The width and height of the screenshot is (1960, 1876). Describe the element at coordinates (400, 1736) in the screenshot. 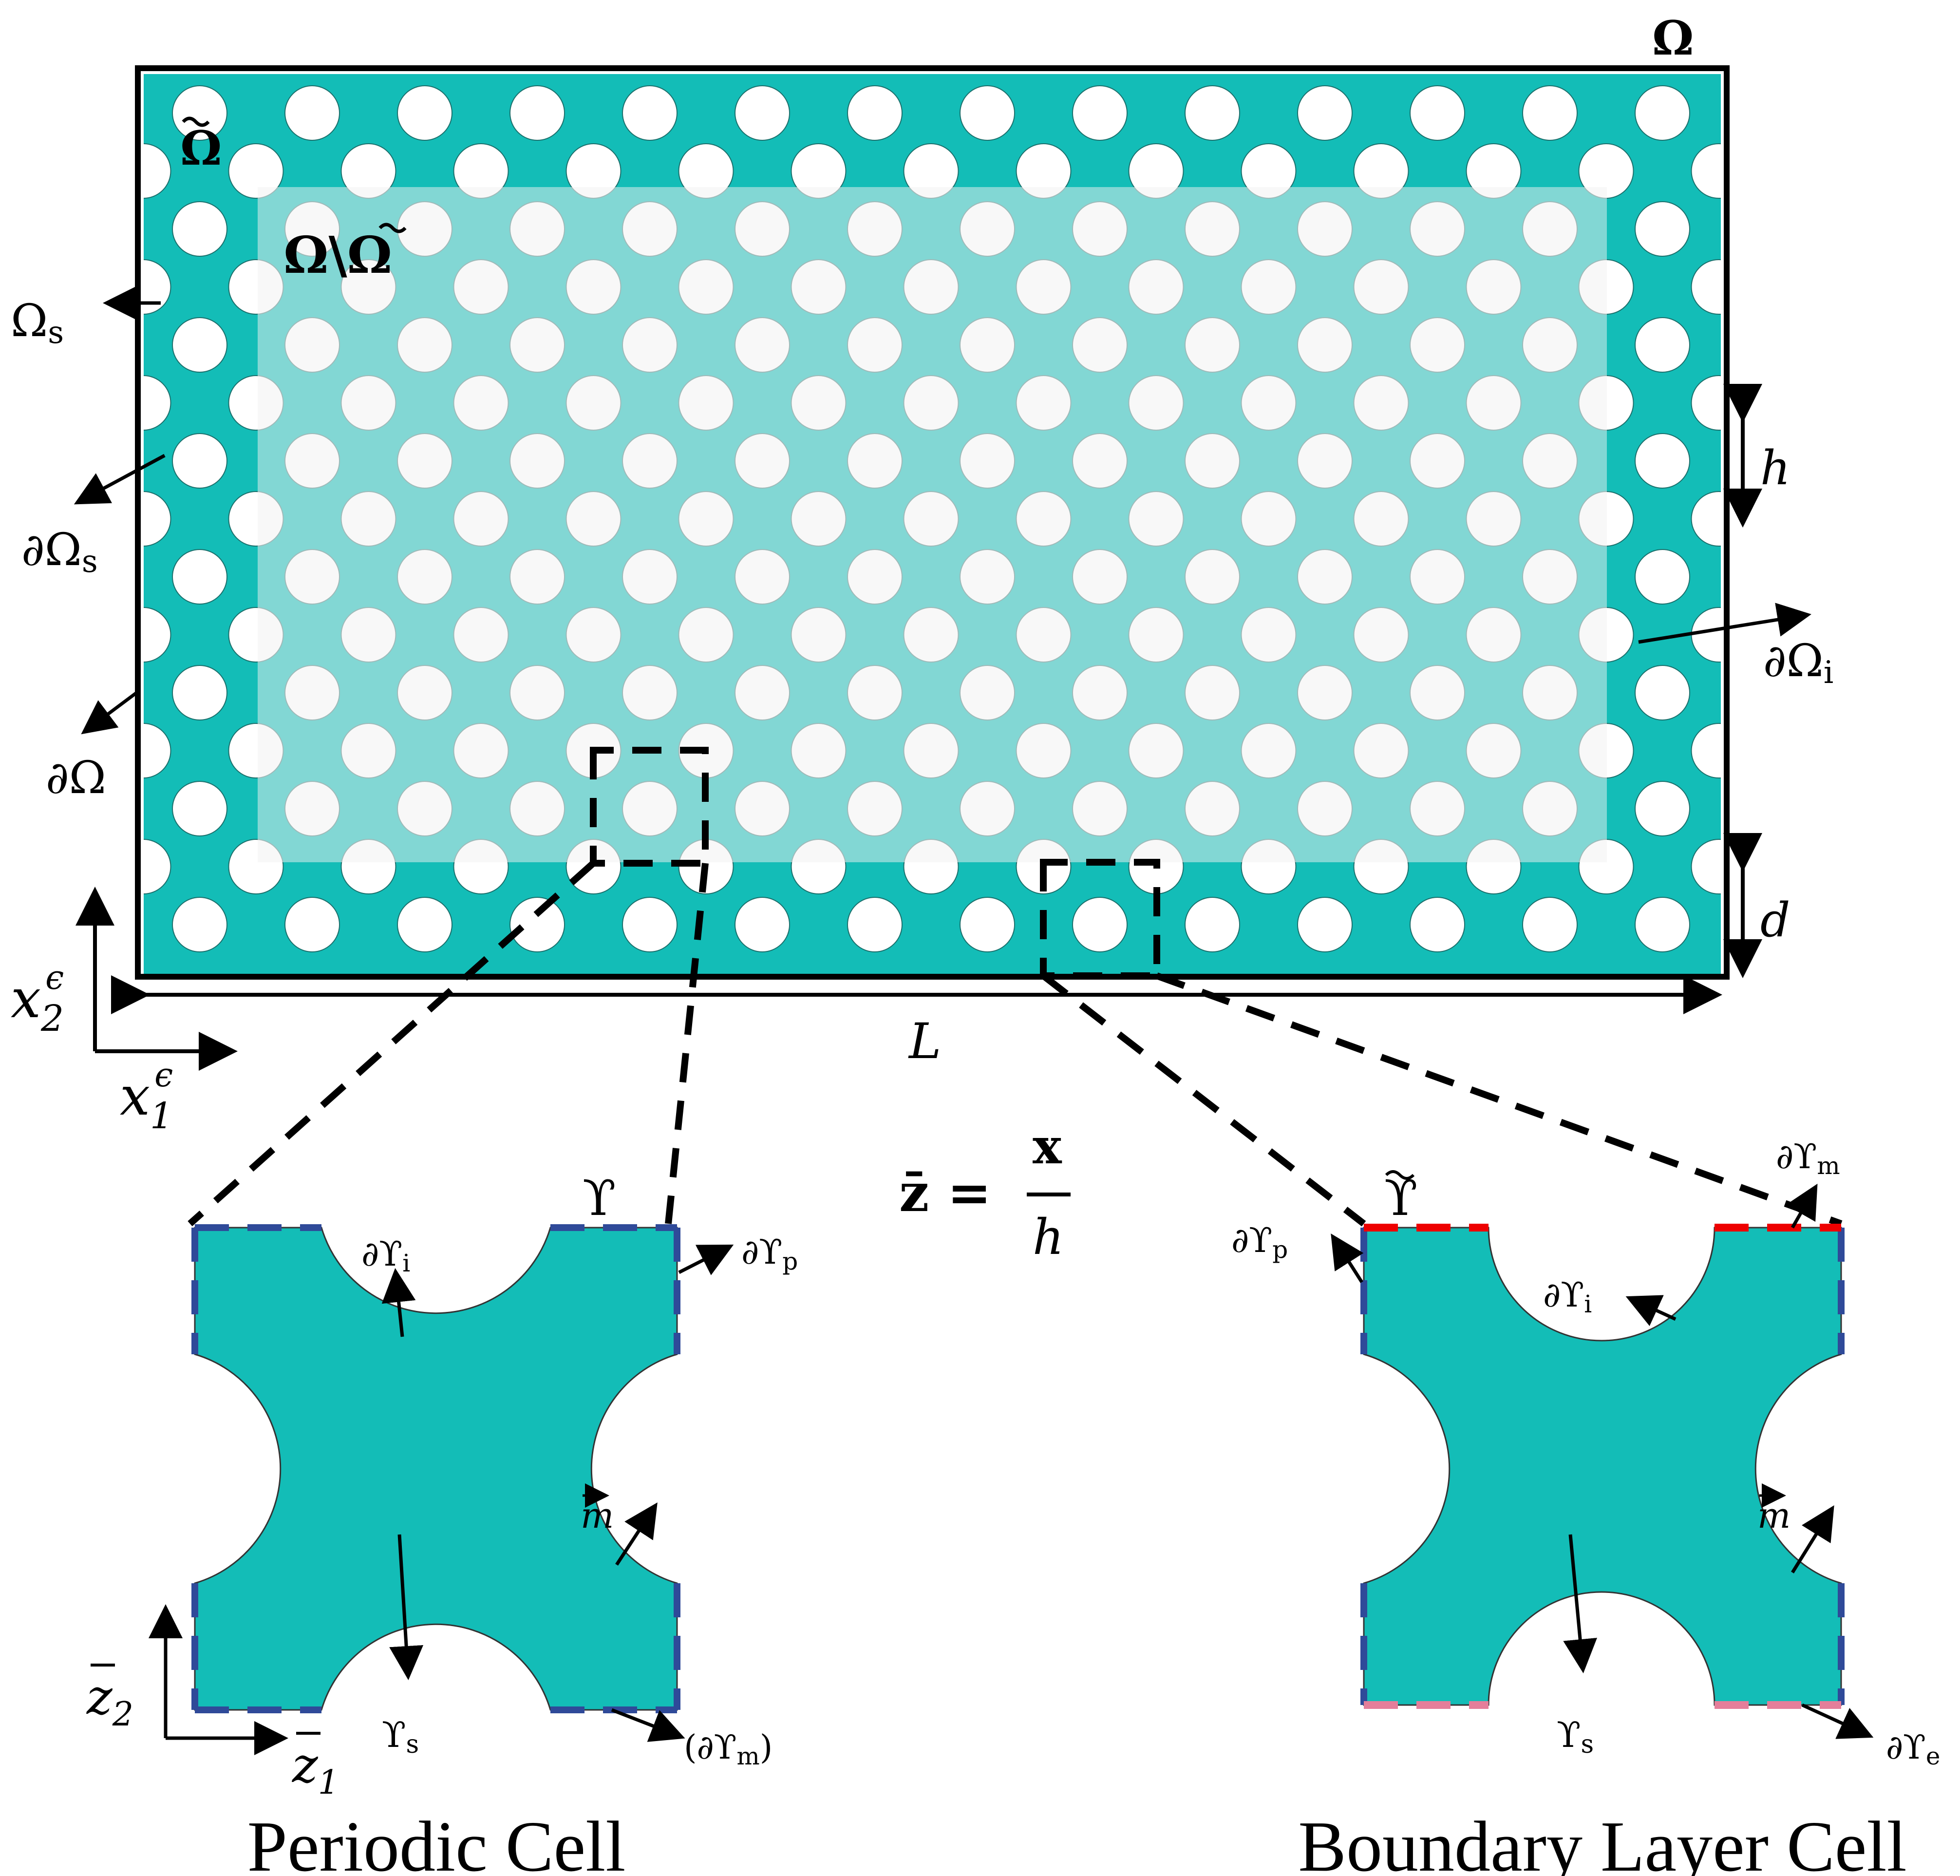

I see `periodic-s-label: ϒs` at that location.